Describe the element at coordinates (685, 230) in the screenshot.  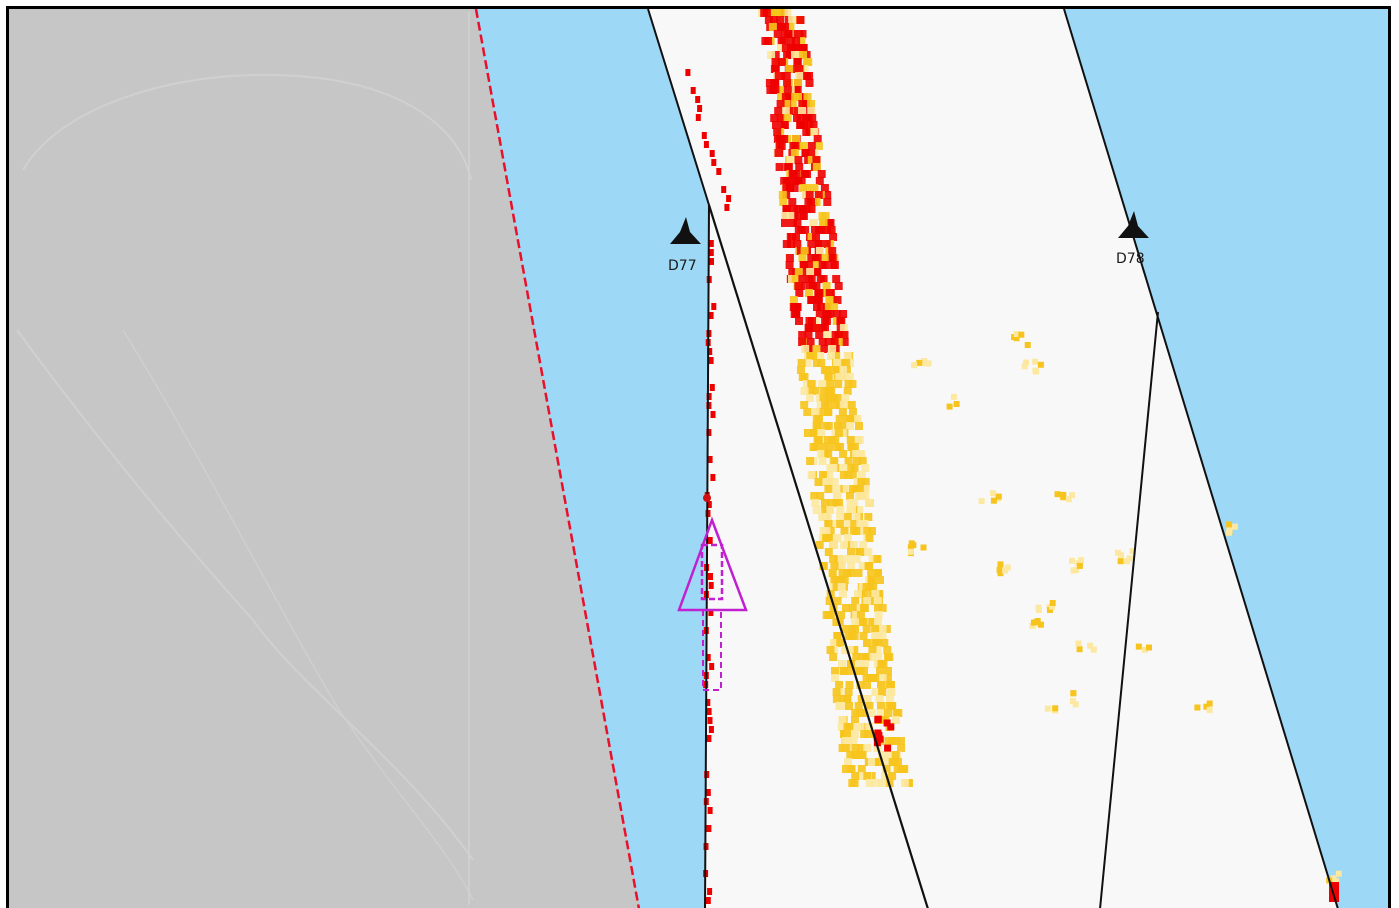
I see `beacon-icon` at that location.